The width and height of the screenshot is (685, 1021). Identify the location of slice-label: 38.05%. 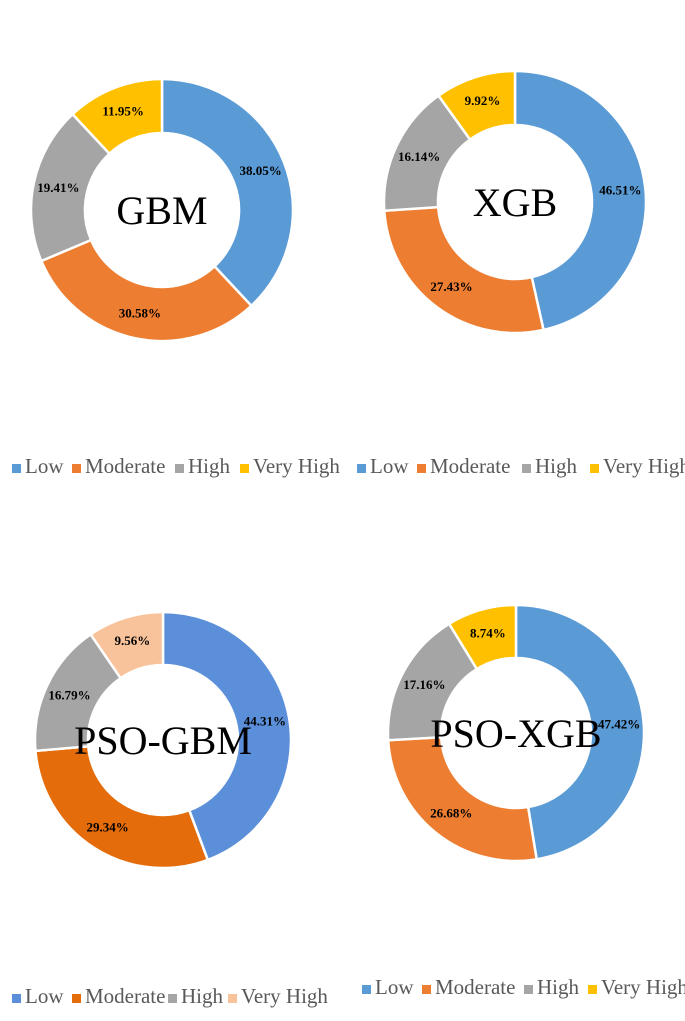
(260, 170).